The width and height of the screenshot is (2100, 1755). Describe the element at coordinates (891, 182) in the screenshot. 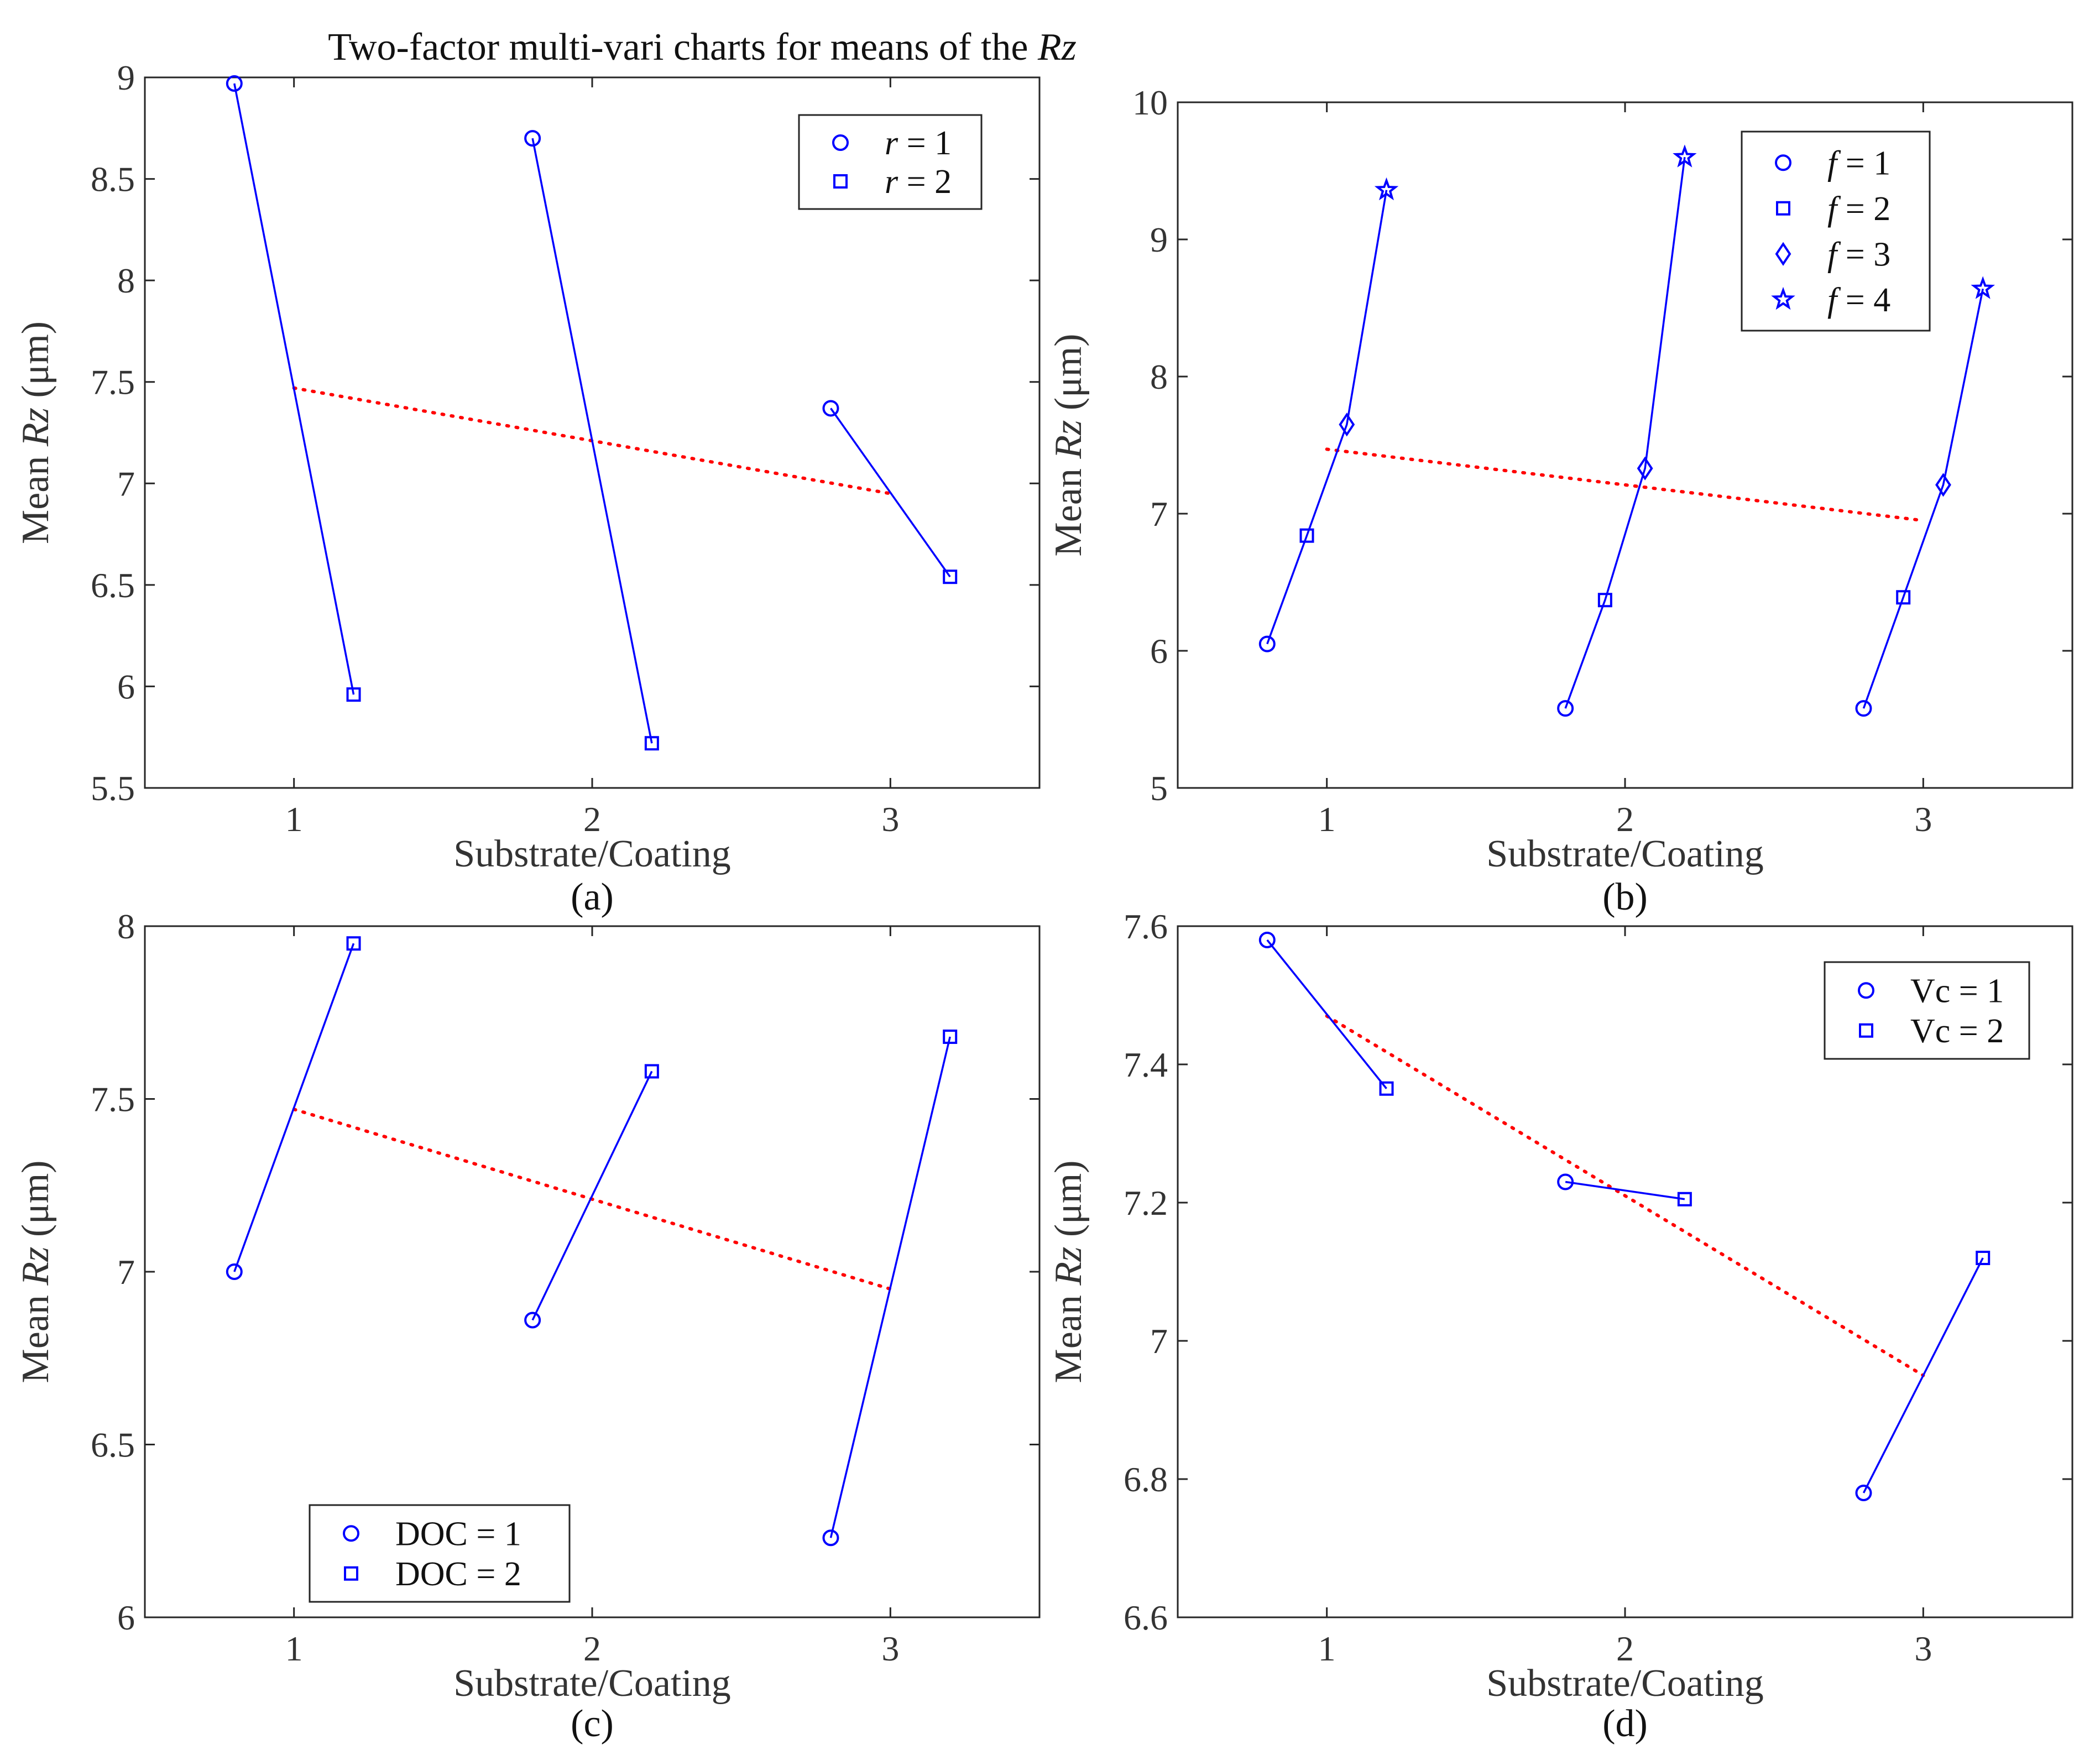

I see `legend-symbol: r` at that location.